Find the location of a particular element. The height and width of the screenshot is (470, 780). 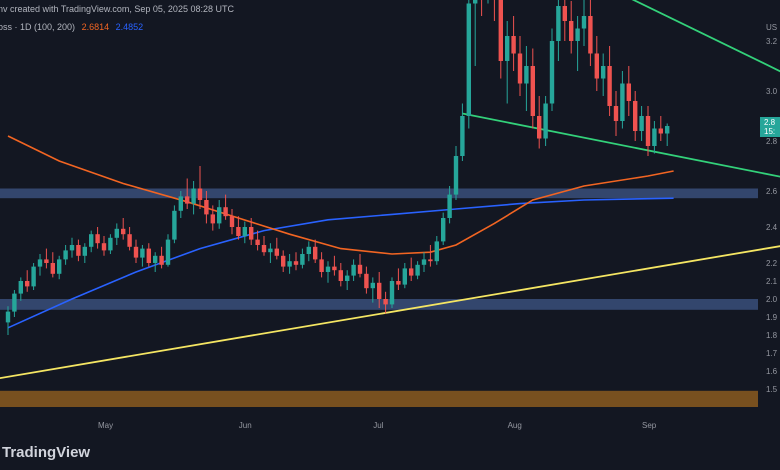

price-tick-label: 2.8 is located at coordinates (772, 141).